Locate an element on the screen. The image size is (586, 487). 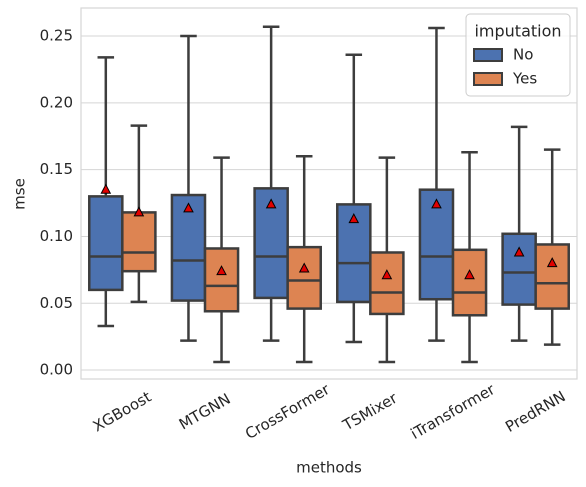
x-tick-label: MTGNN is located at coordinates (205, 412).